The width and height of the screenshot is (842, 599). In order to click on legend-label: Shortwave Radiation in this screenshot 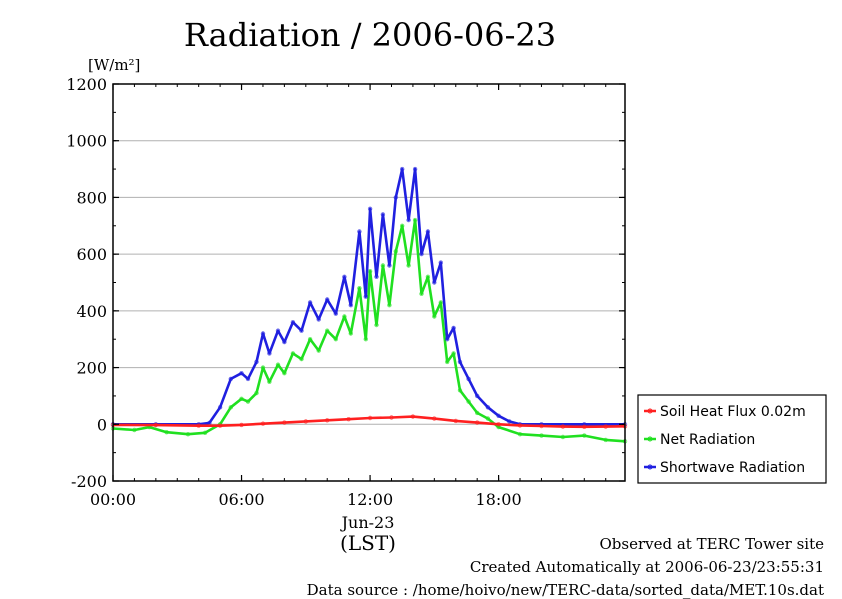, I will do `click(732, 468)`.